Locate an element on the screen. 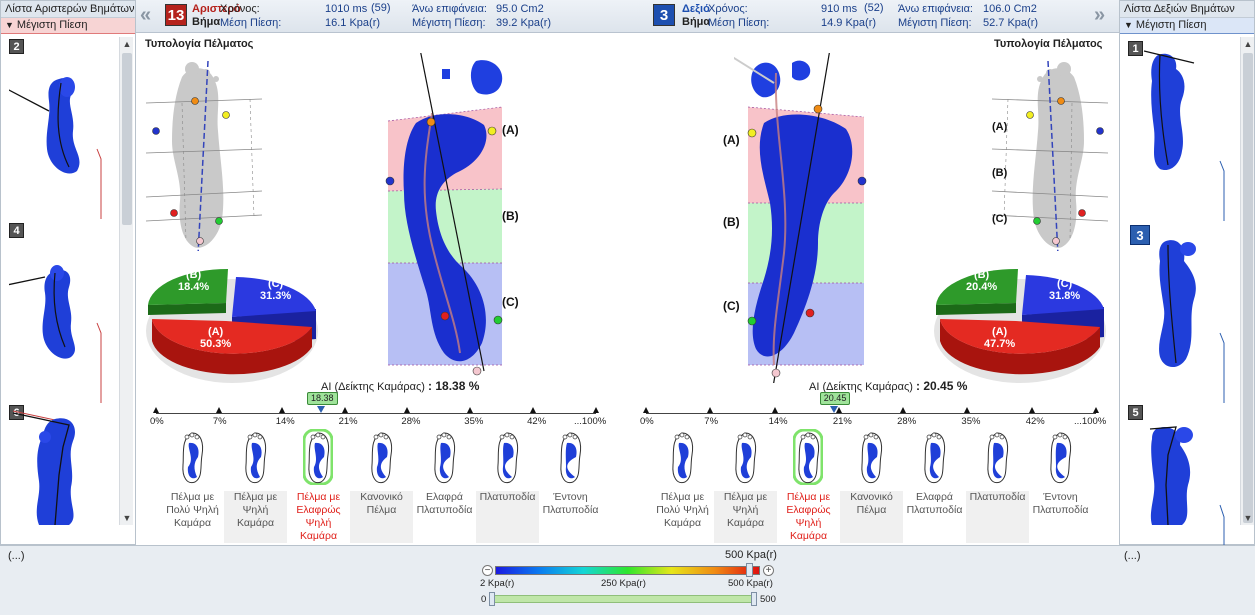 The image size is (1255, 615). right-typology-zone-c-label: (C) is located at coordinates (1000, 219).